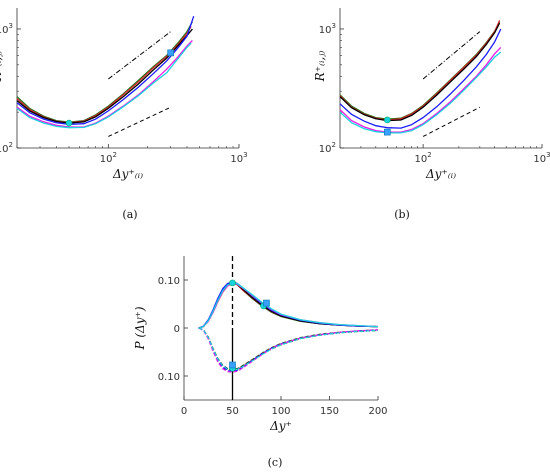 Image resolution: width=550 pixels, height=474 pixels. I want to click on panel-a-caption: (a), so click(129, 214).